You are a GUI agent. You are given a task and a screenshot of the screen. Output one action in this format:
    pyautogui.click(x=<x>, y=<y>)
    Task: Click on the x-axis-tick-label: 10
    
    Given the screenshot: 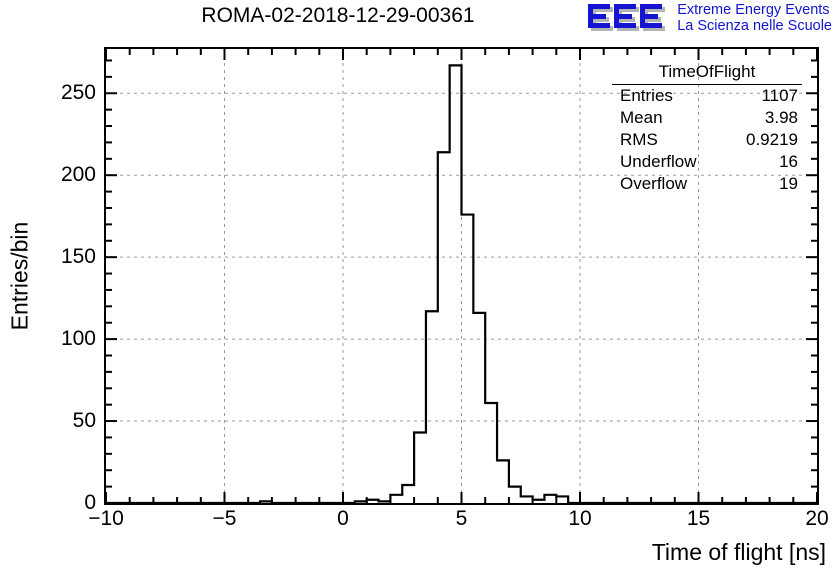 What is the action you would take?
    pyautogui.click(x=580, y=518)
    